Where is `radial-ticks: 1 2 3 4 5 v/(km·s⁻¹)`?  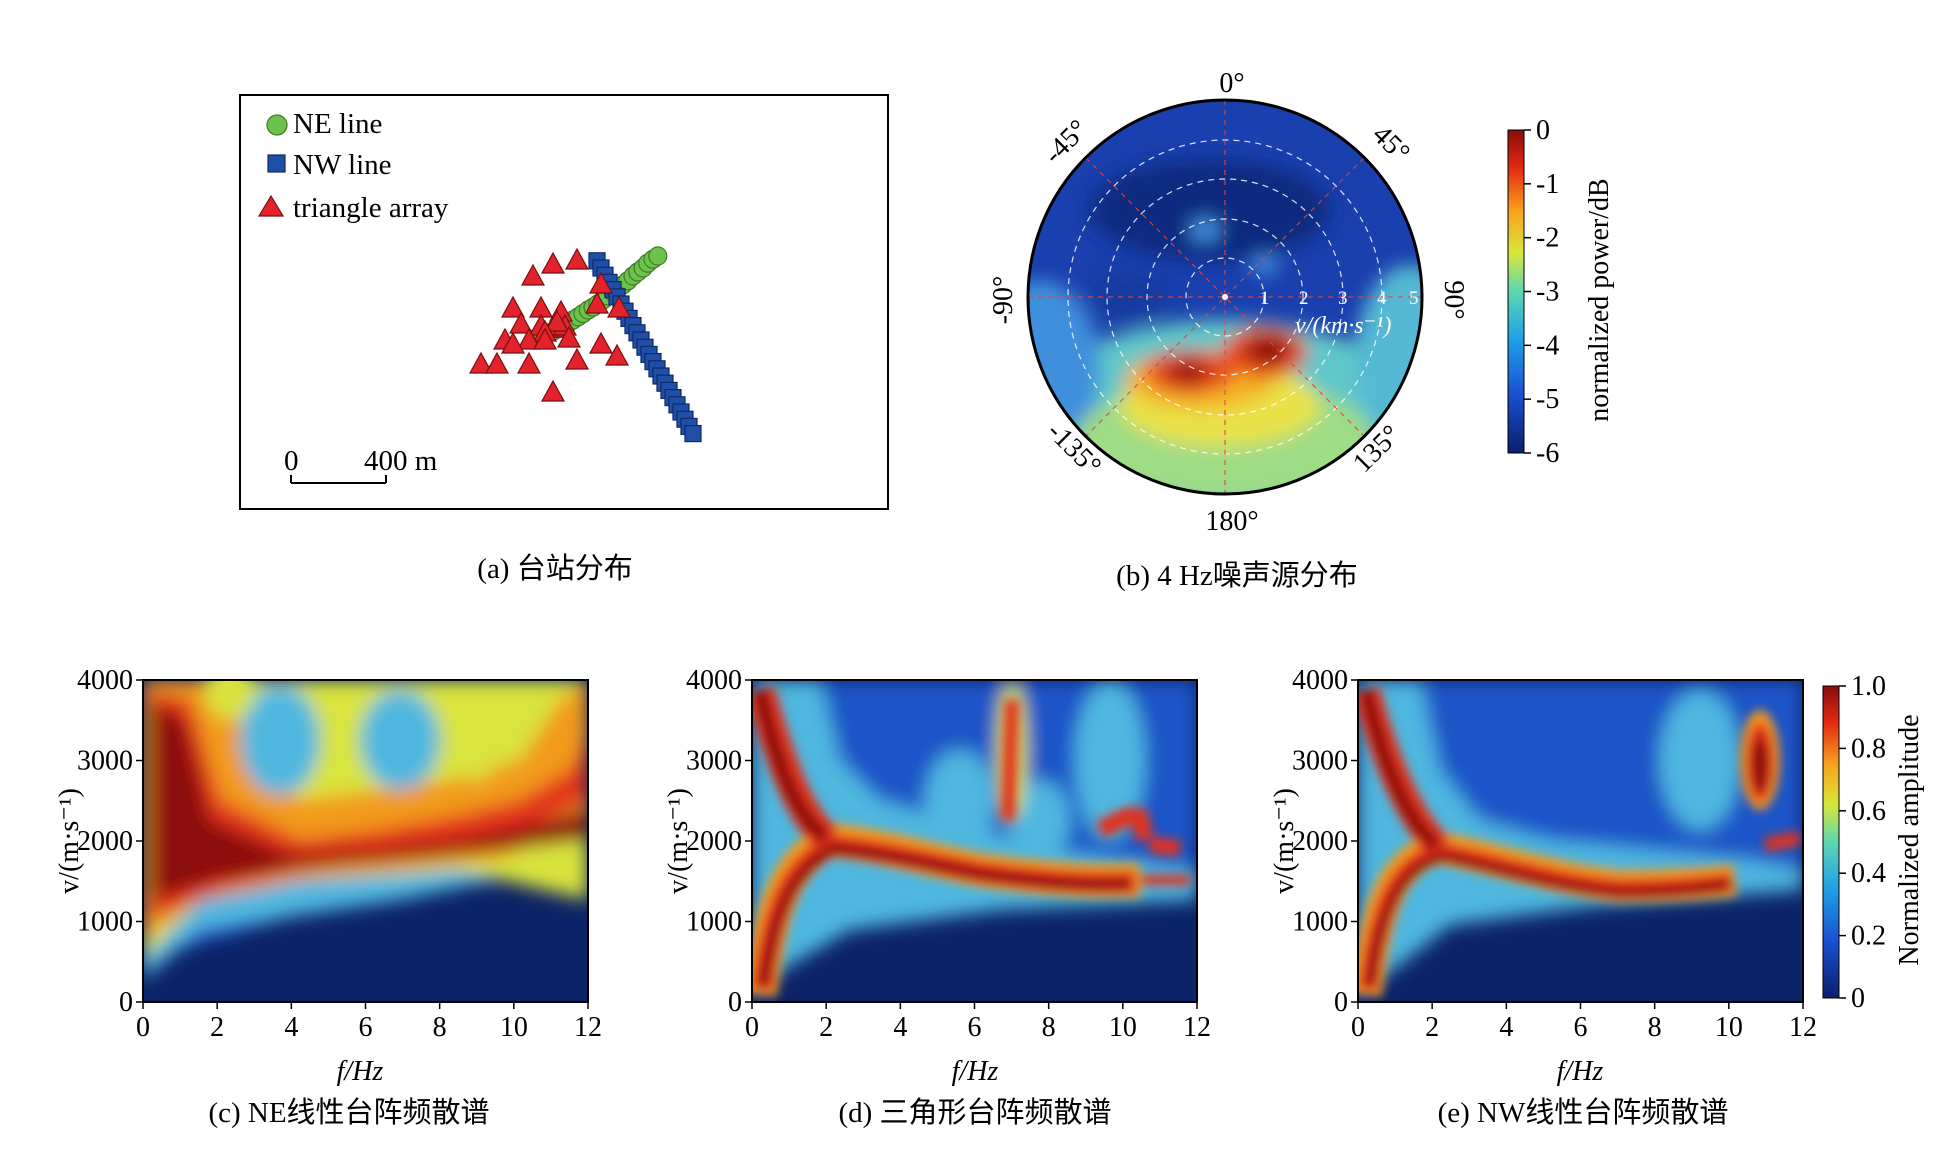
radial-ticks: 1 2 3 4 5 v/(km·s⁻¹) is located at coordinates (1339, 313).